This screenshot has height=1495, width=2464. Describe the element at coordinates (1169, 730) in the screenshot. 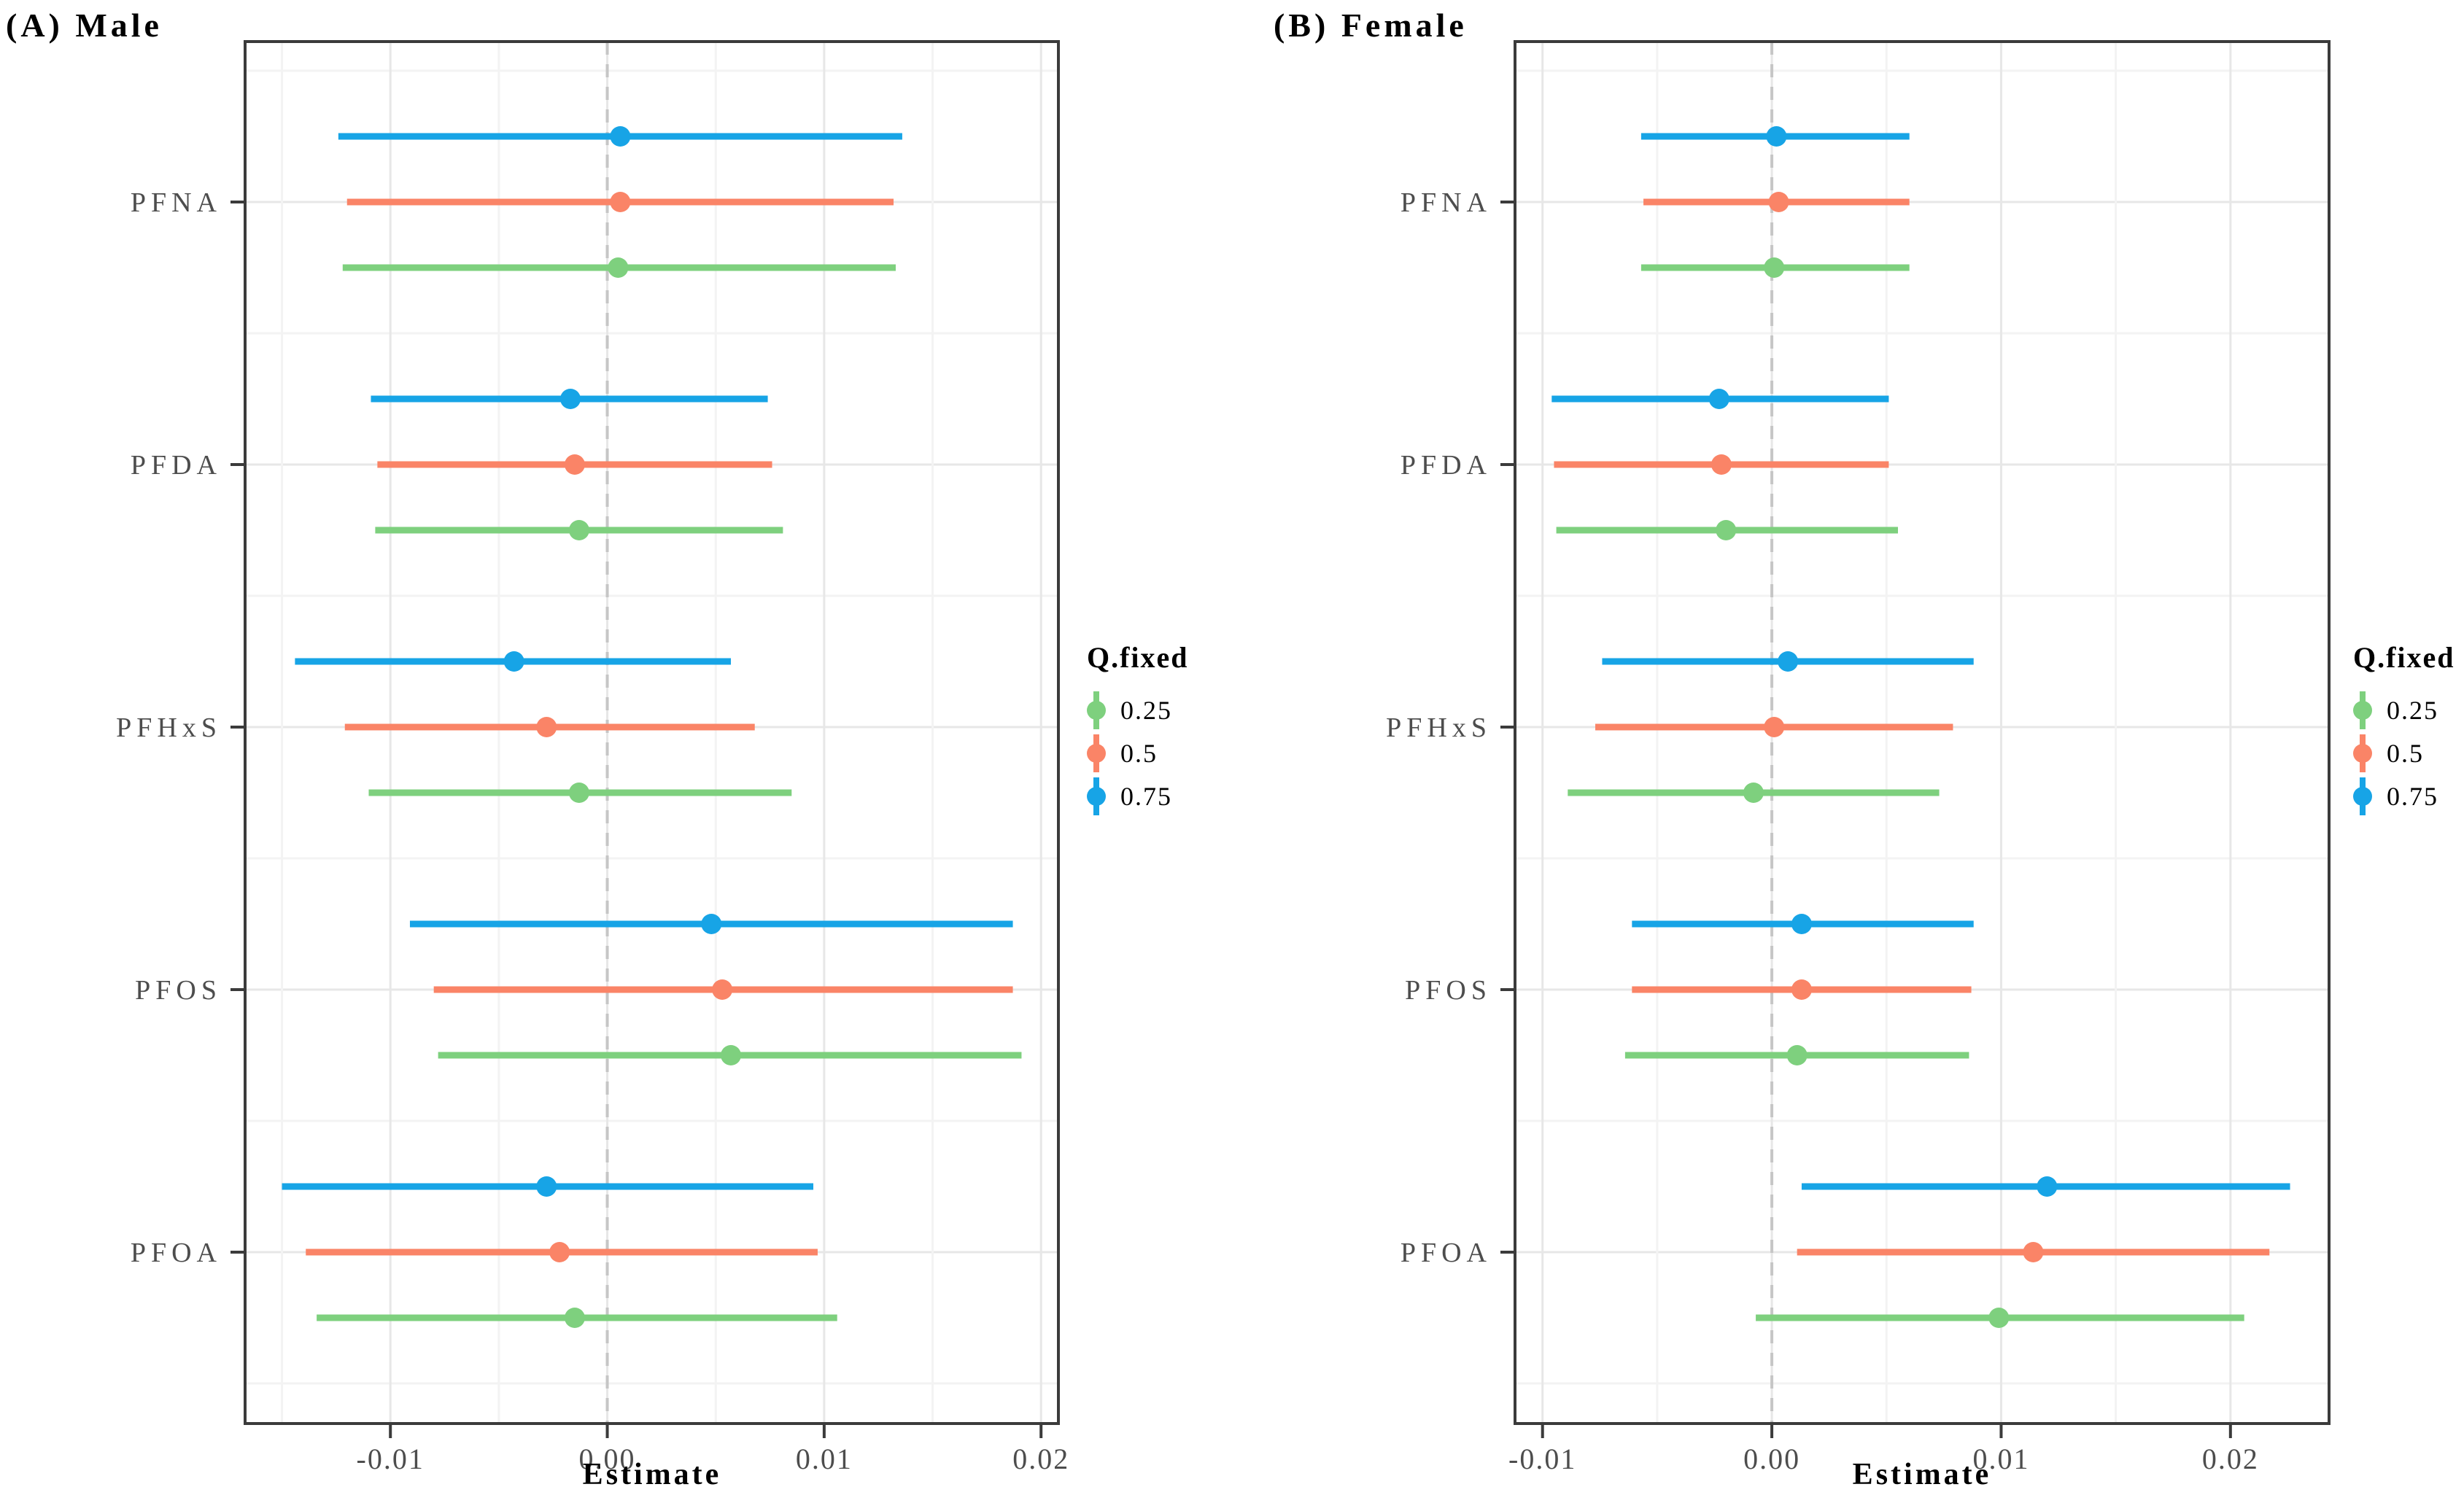

I see `legend-panel-a: Q.fixed 0.25 0.5 0.75` at that location.